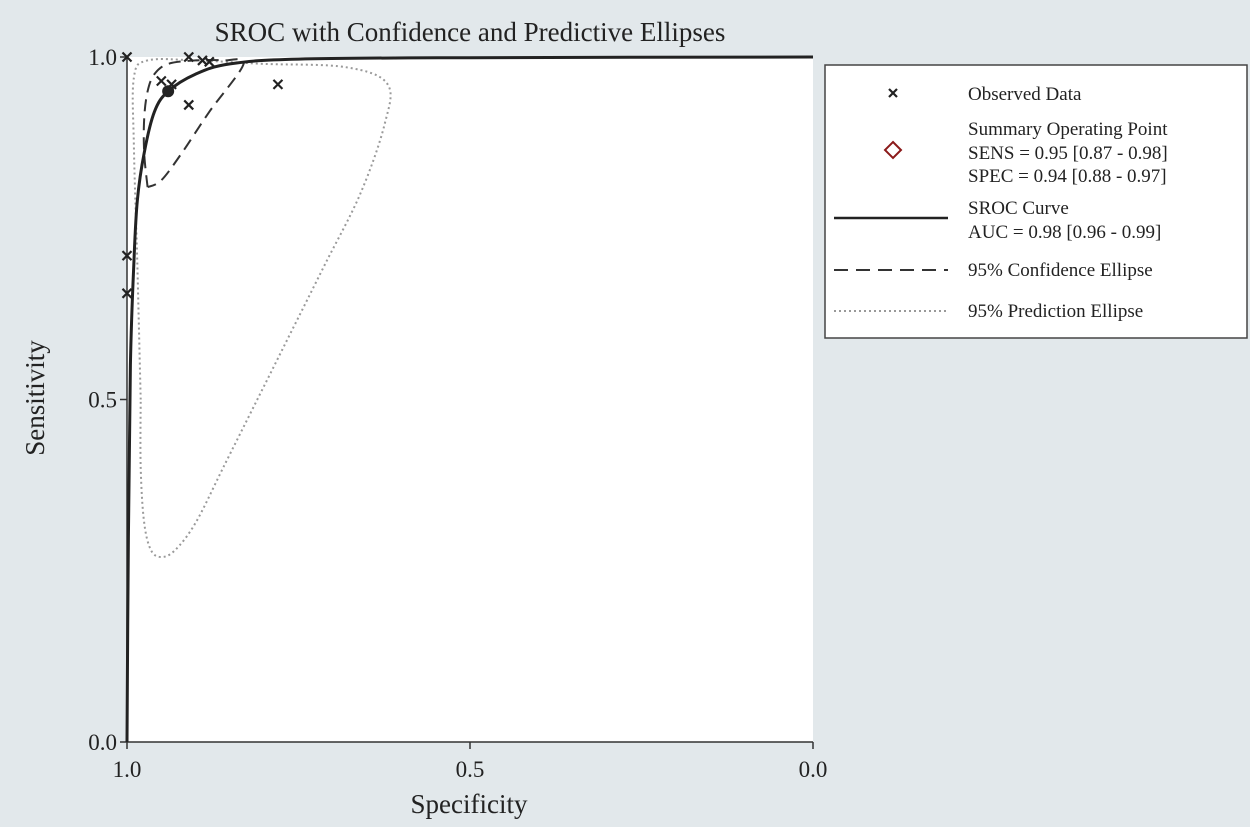 The height and width of the screenshot is (827, 1250). What do you see at coordinates (893, 93) in the screenshot?
I see `legend-x-marker-icon` at bounding box center [893, 93].